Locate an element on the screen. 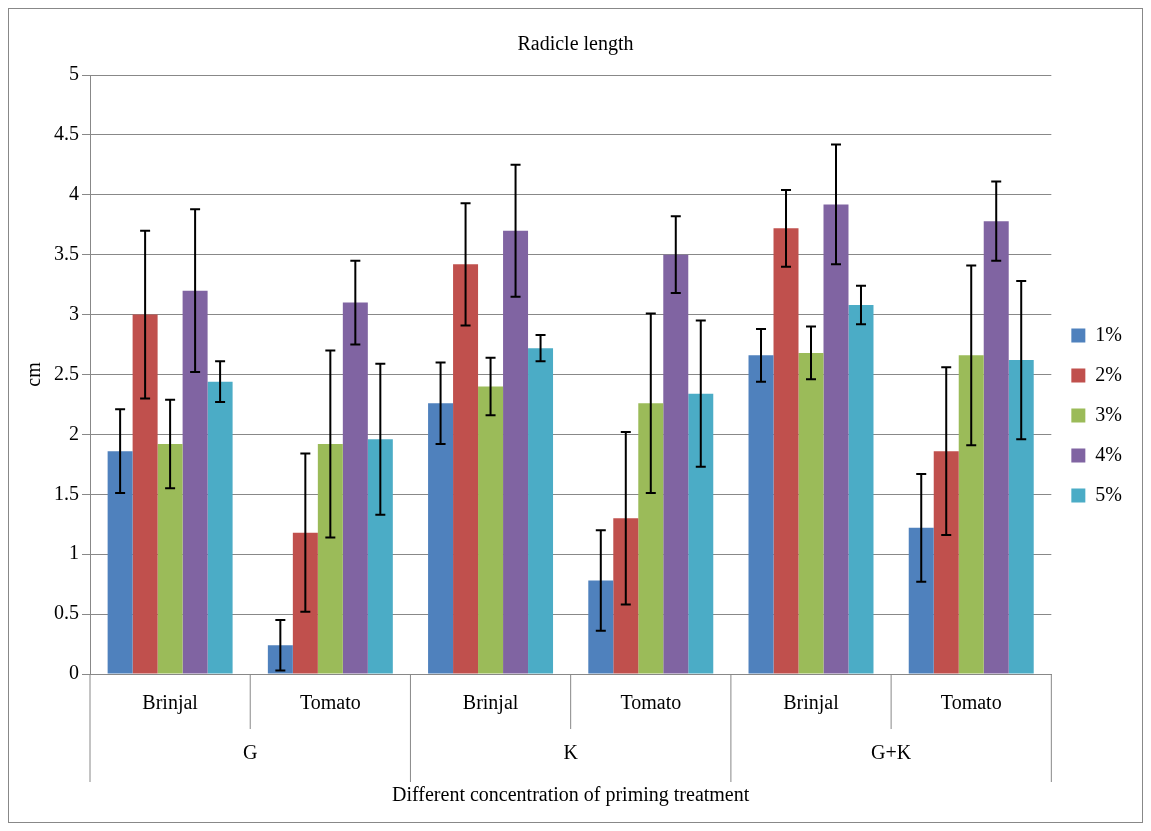 This screenshot has width=1151, height=831. y-tick-label: 2 is located at coordinates (74, 432).